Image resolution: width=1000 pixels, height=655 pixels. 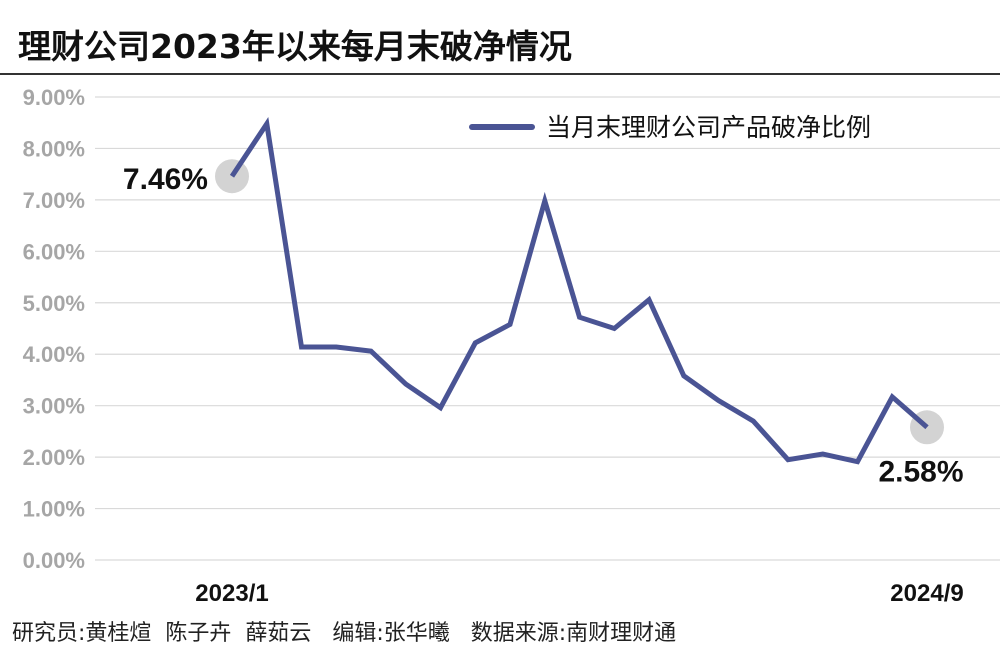 I want to click on x-tick-label: 2024/9, so click(x=926, y=593).